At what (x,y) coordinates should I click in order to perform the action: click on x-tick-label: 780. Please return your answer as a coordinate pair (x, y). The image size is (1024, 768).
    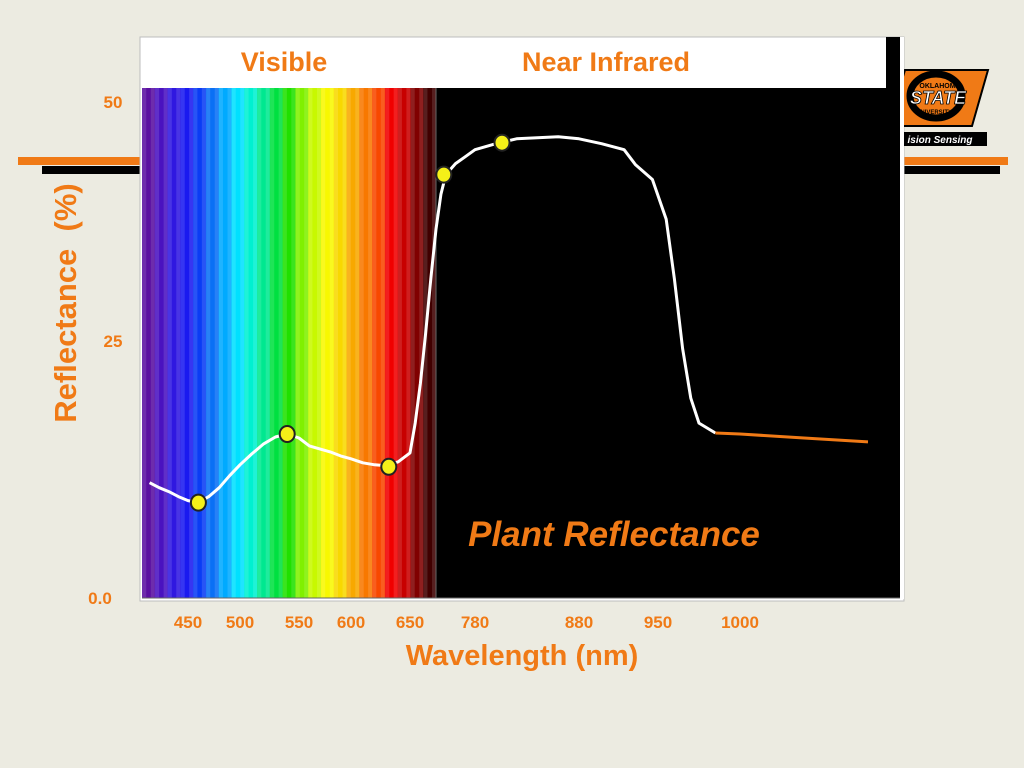
    Looking at the image, I should click on (475, 622).